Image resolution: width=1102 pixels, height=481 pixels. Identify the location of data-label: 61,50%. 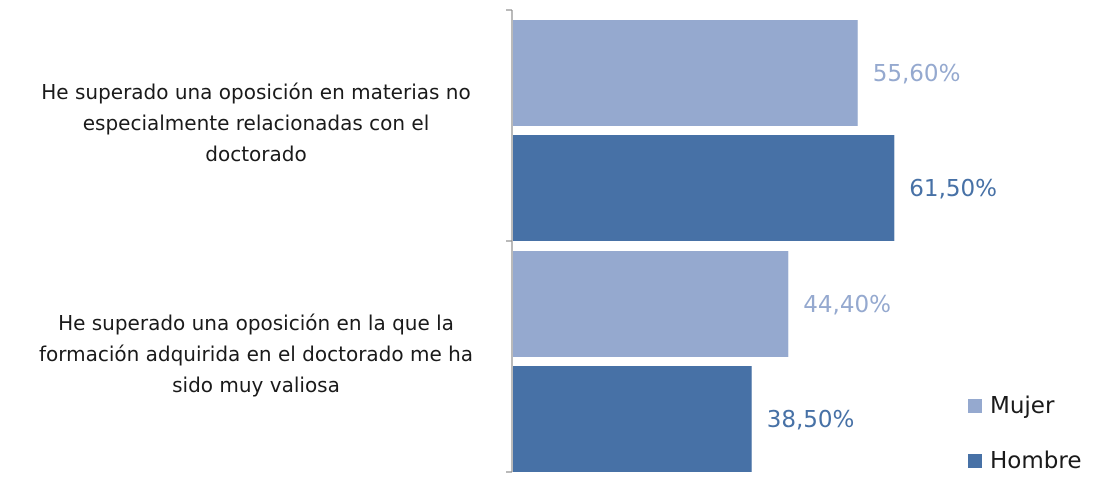
(953, 189).